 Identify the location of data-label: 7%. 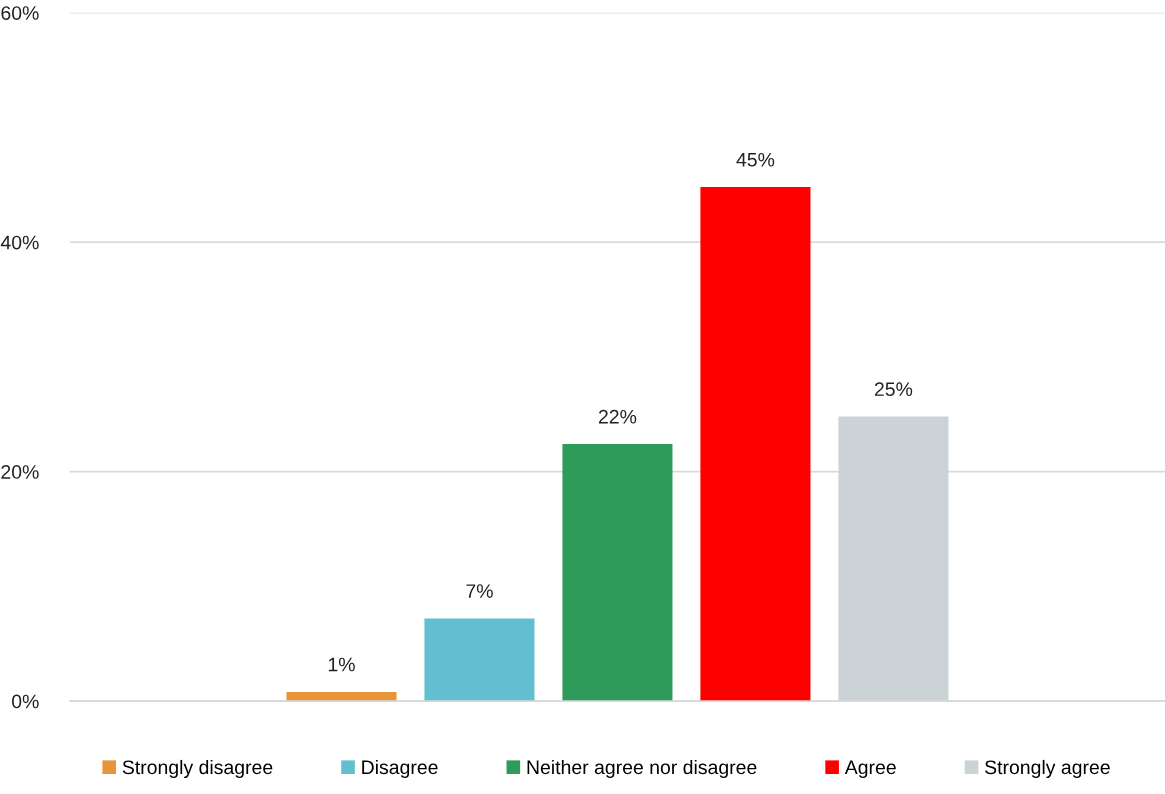
(479, 591).